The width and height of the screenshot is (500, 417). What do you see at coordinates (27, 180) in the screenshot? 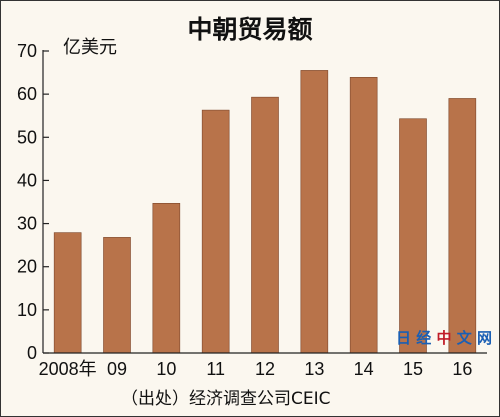
I see `y-tick-label: 40` at bounding box center [27, 180].